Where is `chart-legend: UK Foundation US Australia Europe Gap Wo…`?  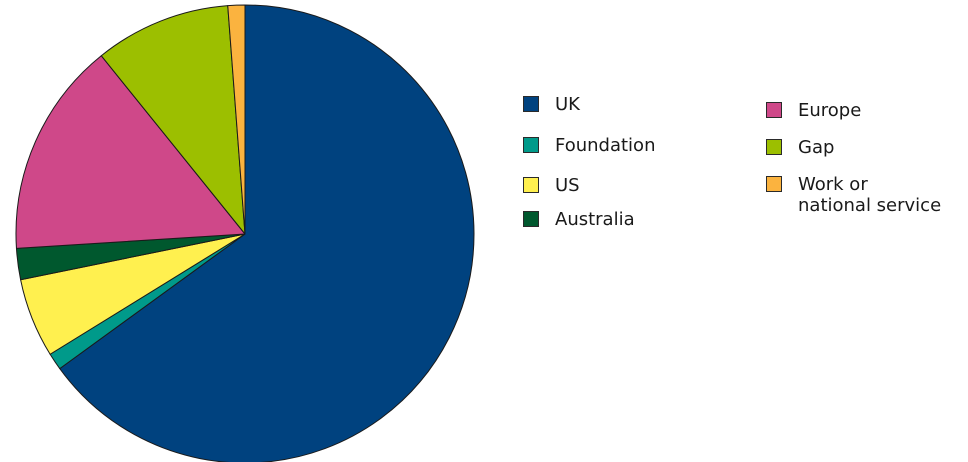
chart-legend: UK Foundation US Australia Europe Gap Wo… is located at coordinates (743, 169).